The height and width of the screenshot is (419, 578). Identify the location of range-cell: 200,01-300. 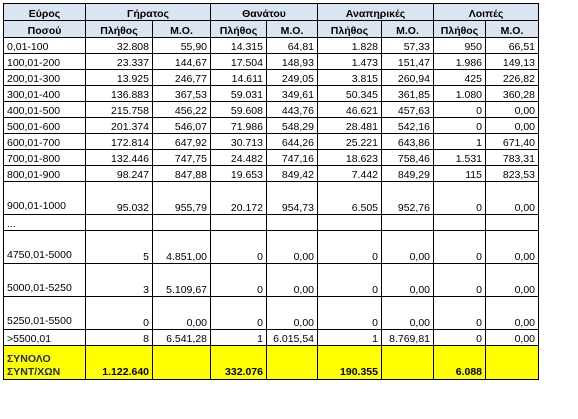
(44, 77).